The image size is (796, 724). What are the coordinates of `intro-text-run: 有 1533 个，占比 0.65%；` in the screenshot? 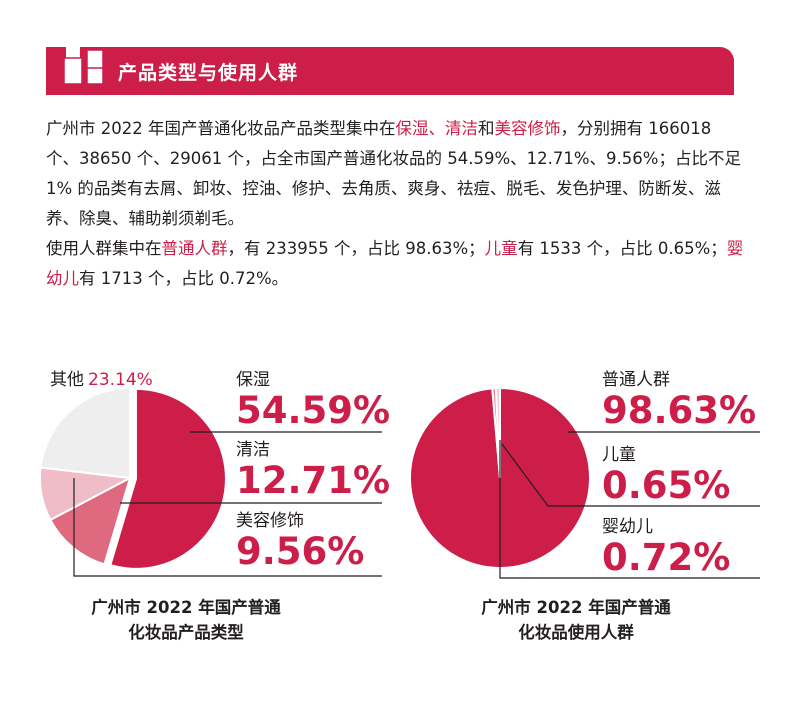 It's located at (622, 248).